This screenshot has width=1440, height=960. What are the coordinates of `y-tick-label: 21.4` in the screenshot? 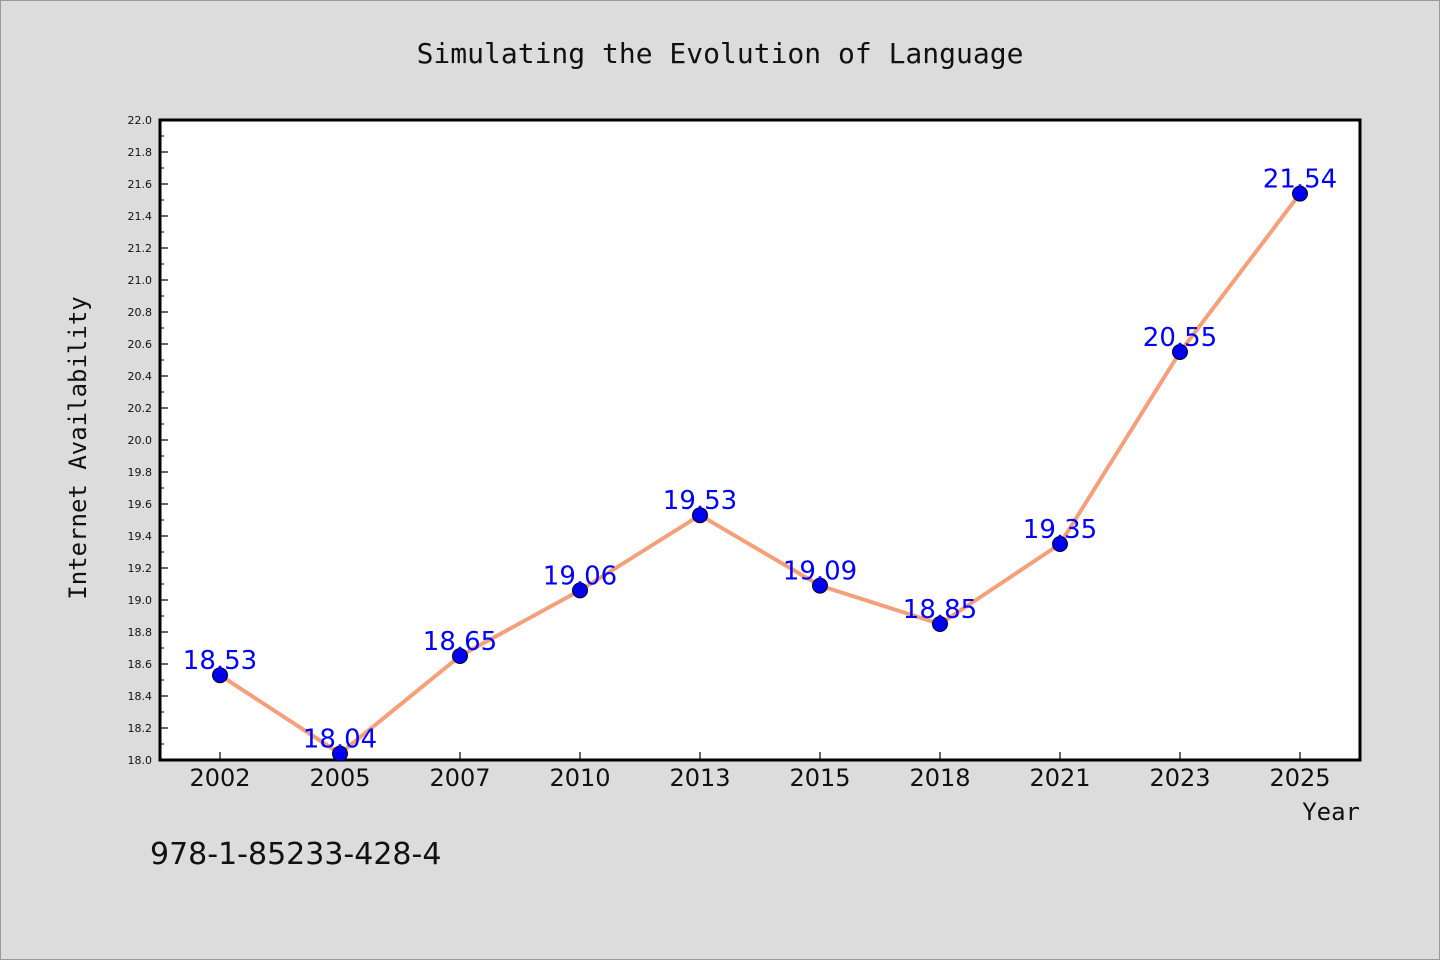 It's located at (140, 216).